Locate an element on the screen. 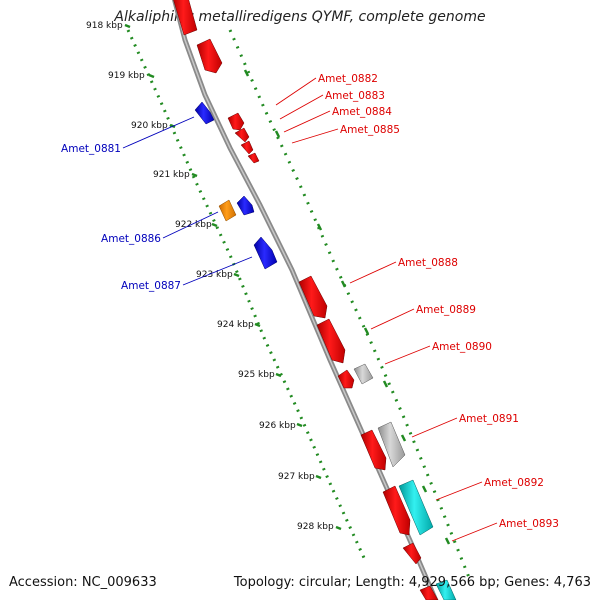 This screenshot has width=600, height=600. gene-label-amet-0885: Amet_0885 is located at coordinates (370, 130).